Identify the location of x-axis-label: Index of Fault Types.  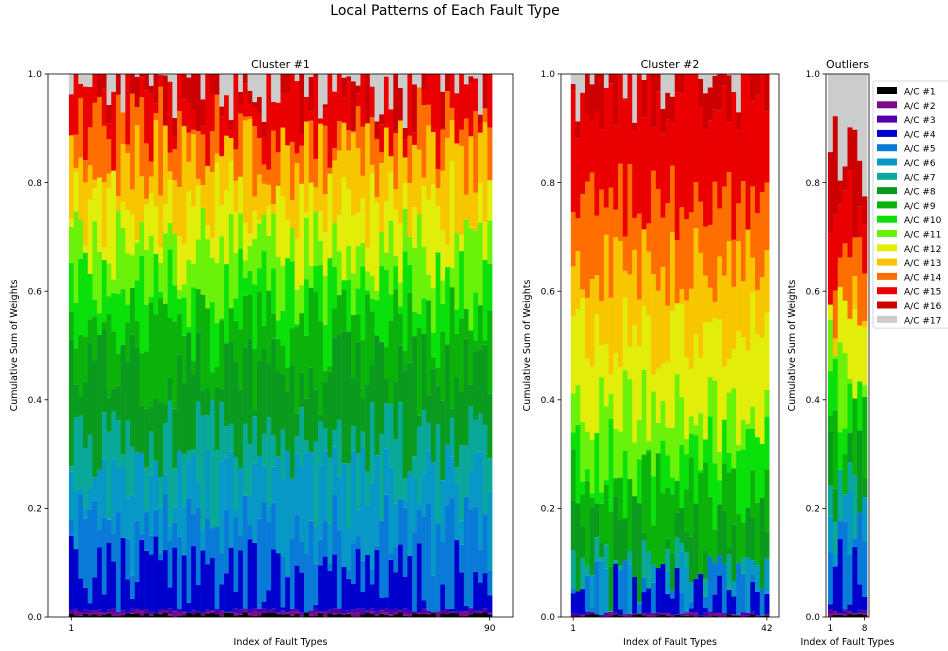
(281, 642).